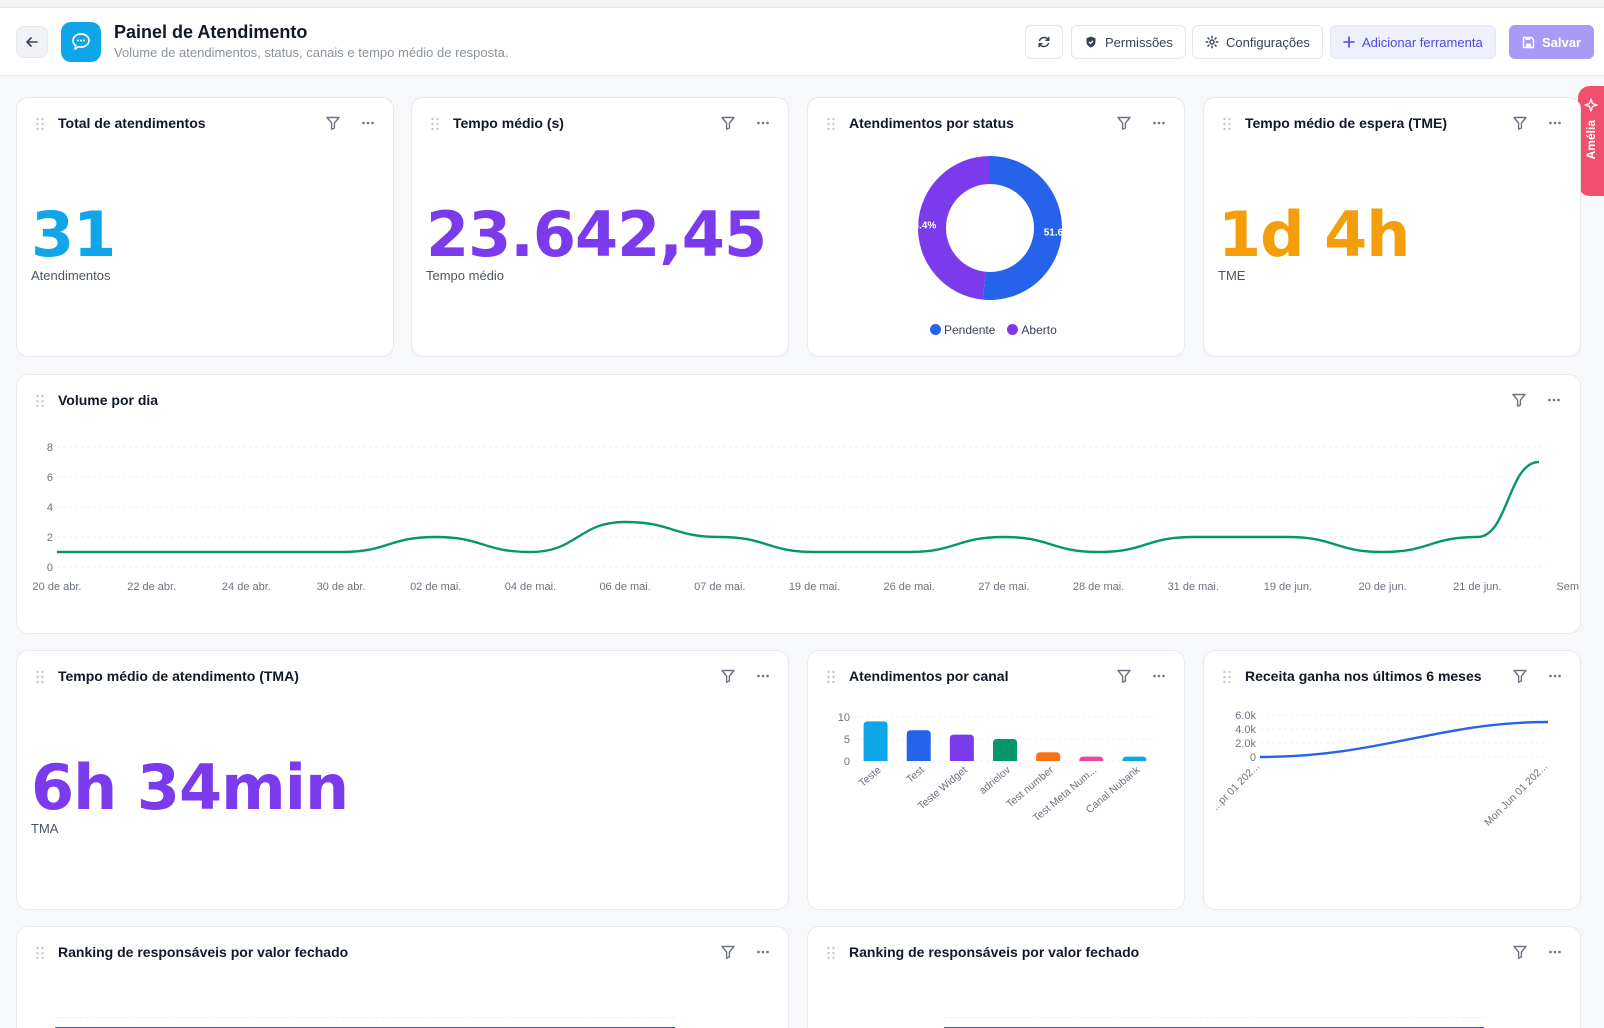 This screenshot has width=1604, height=1028. Describe the element at coordinates (1245, 730) in the screenshot. I see `y-tick-label: 4.0k` at that location.